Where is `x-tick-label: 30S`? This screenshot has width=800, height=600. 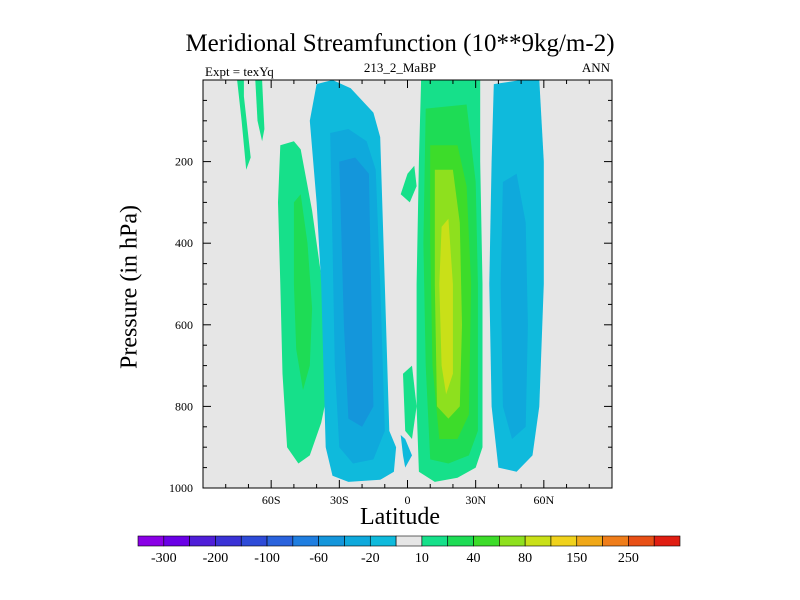
x-tick-label: 30S is located at coordinates (339, 500).